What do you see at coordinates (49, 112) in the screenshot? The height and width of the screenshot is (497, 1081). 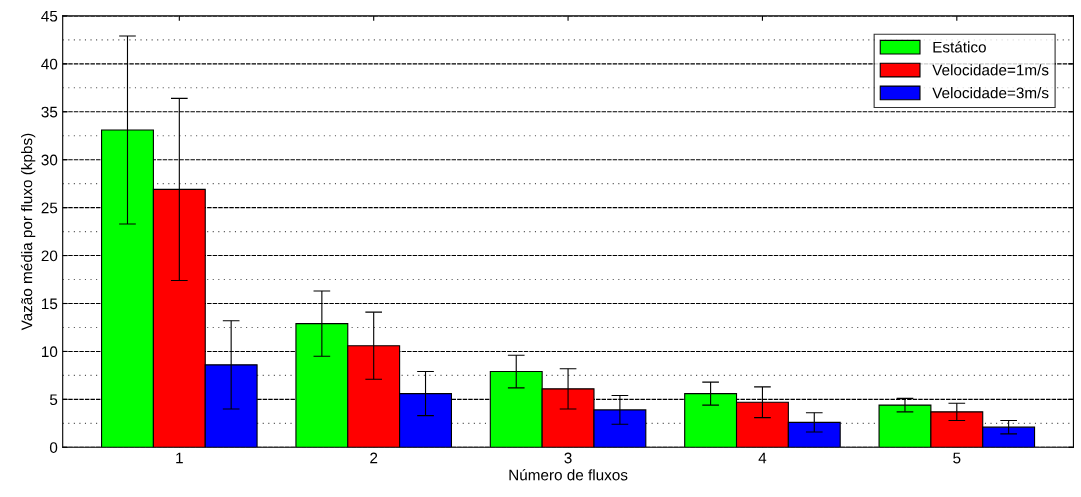 I see `y-tick-label: 35` at bounding box center [49, 112].